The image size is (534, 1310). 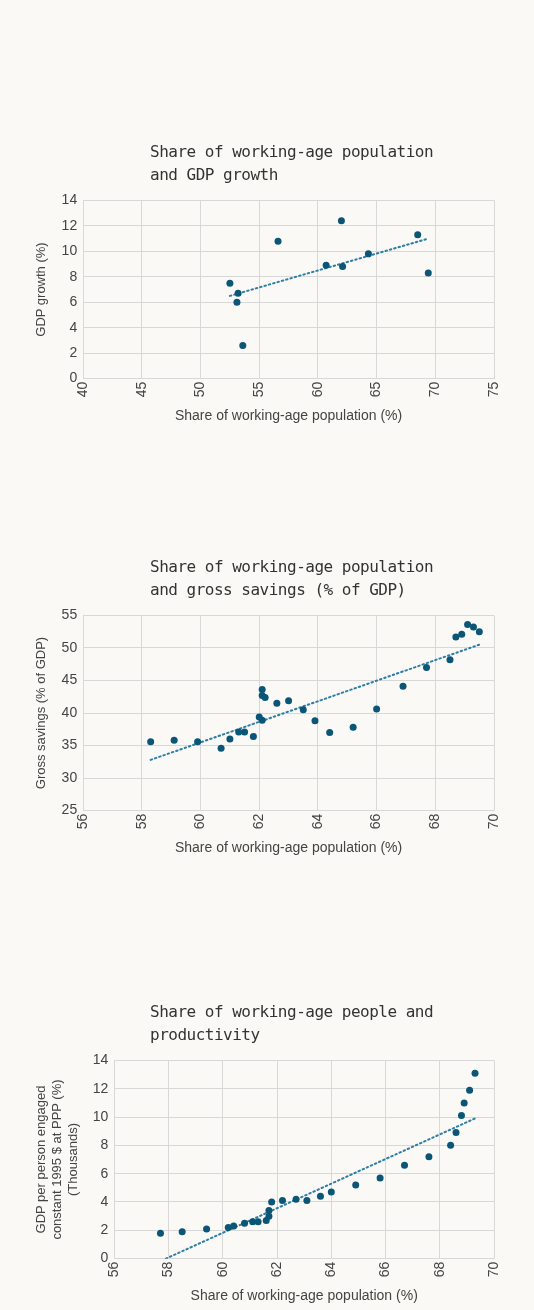 I want to click on chart-title: Share of working-age people and productivity, so click(x=292, y=1023).